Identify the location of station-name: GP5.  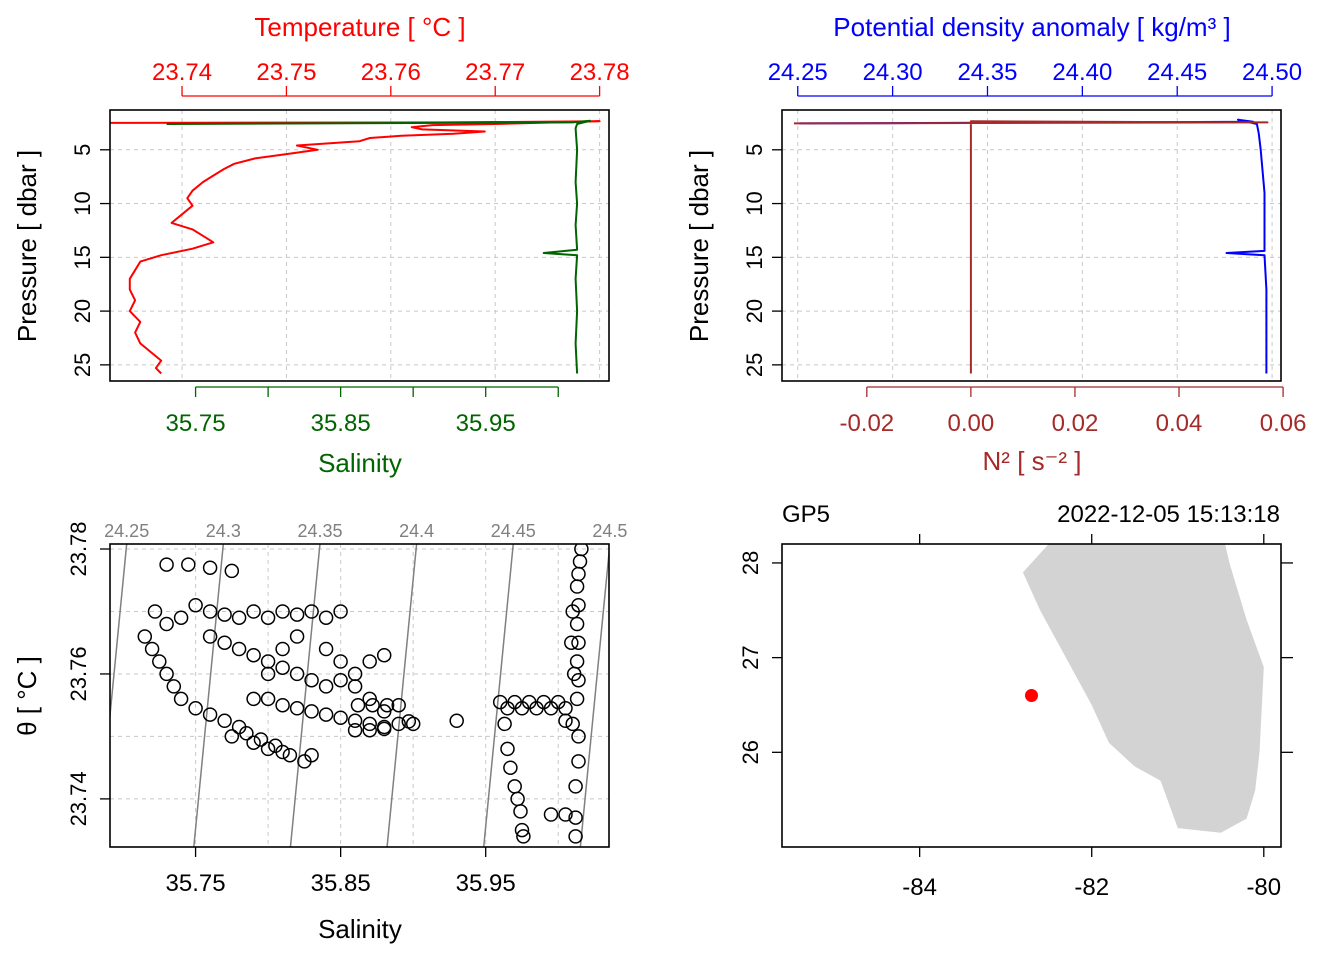
(806, 514).